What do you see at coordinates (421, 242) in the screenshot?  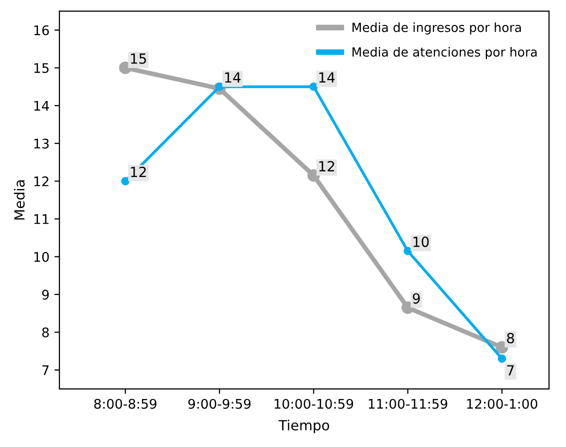 I see `data-label: 10` at bounding box center [421, 242].